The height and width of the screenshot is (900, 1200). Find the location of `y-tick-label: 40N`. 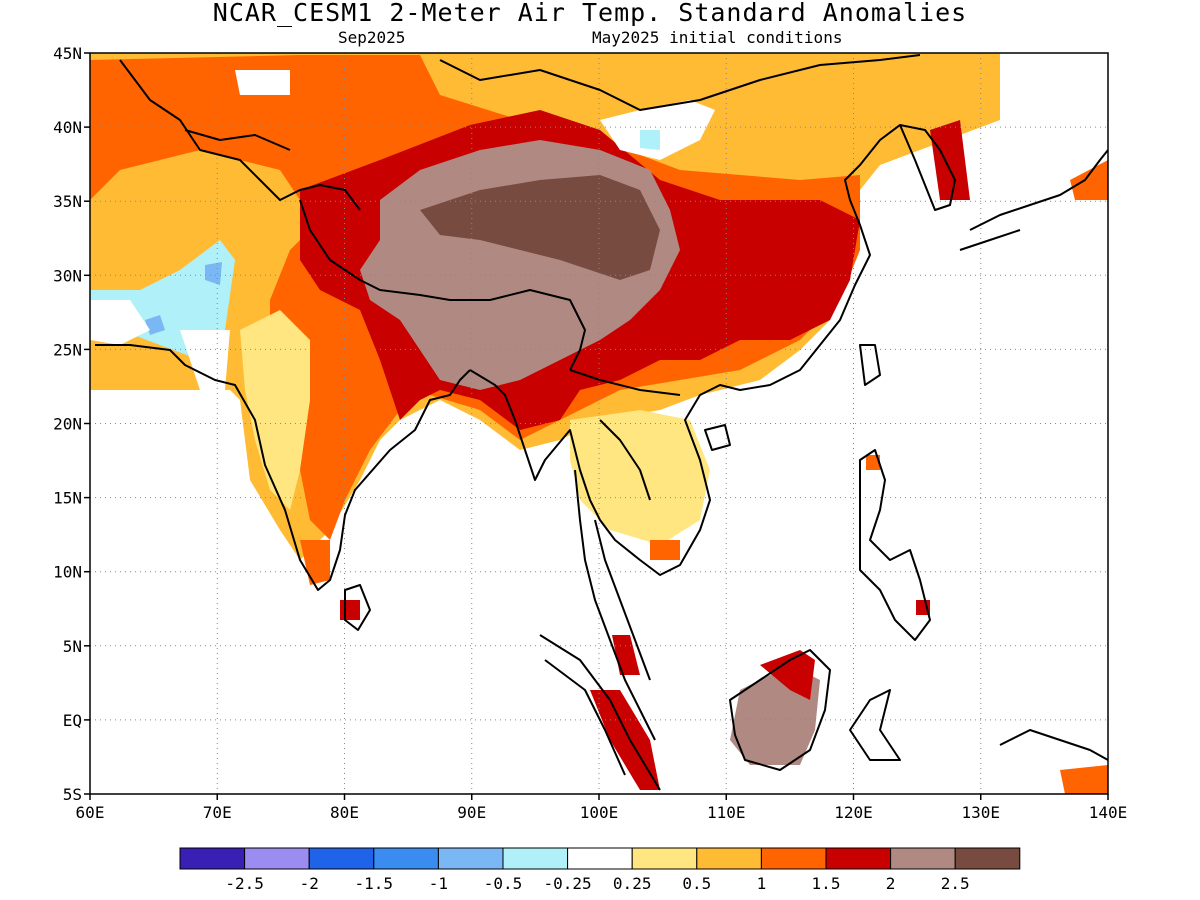

y-tick-label: 40N is located at coordinates (67, 127).